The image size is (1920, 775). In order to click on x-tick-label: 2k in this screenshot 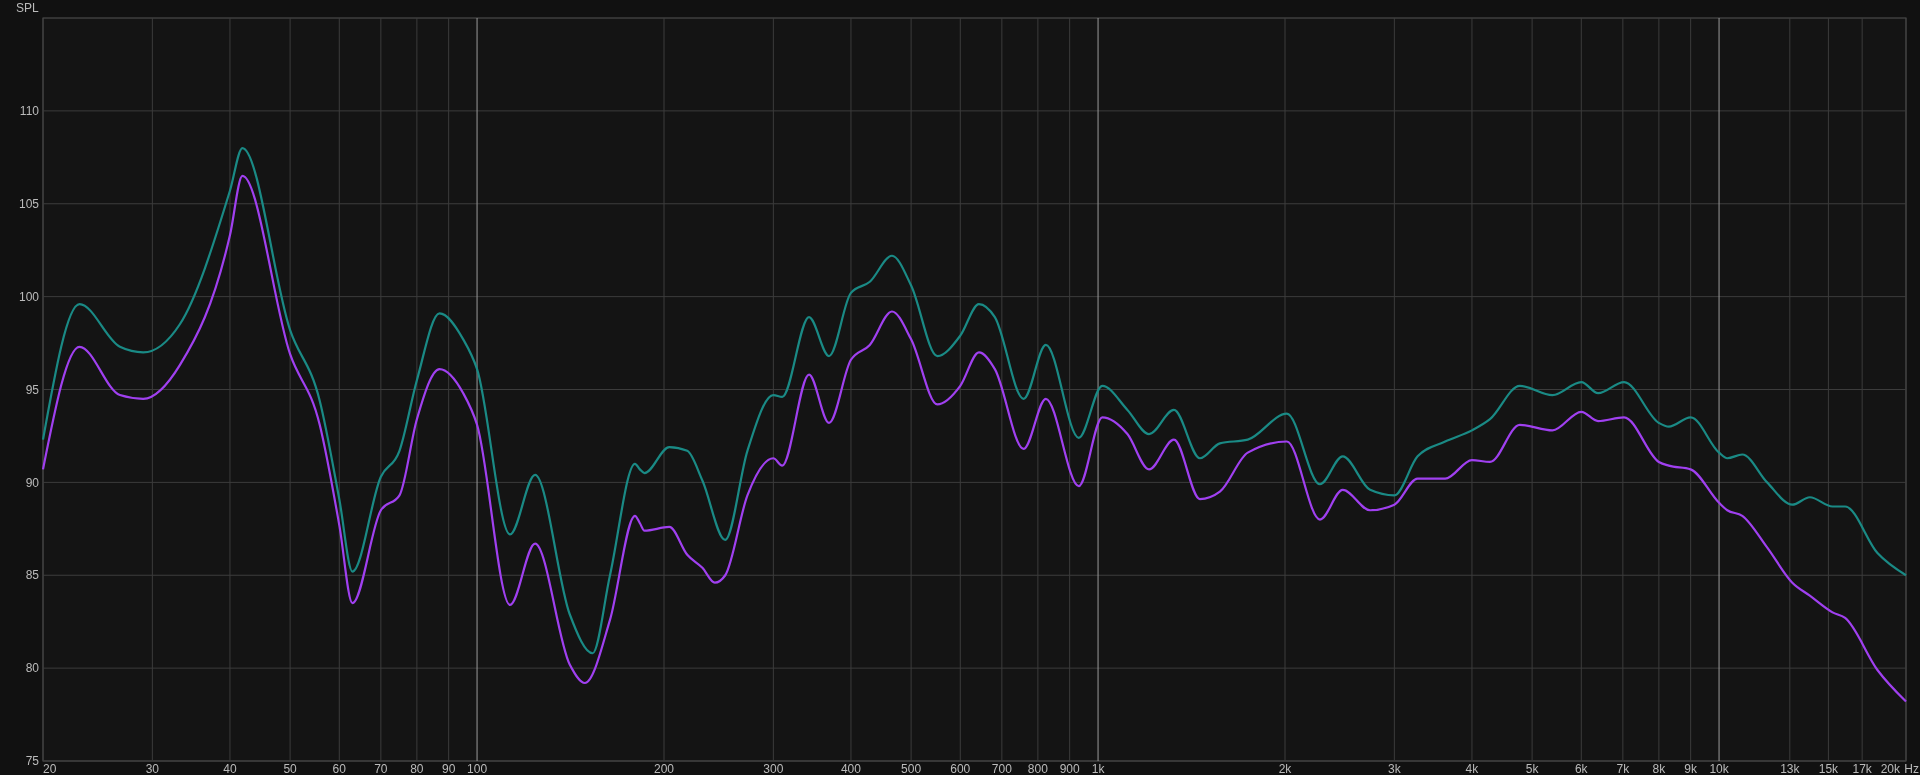, I will do `click(1285, 768)`.